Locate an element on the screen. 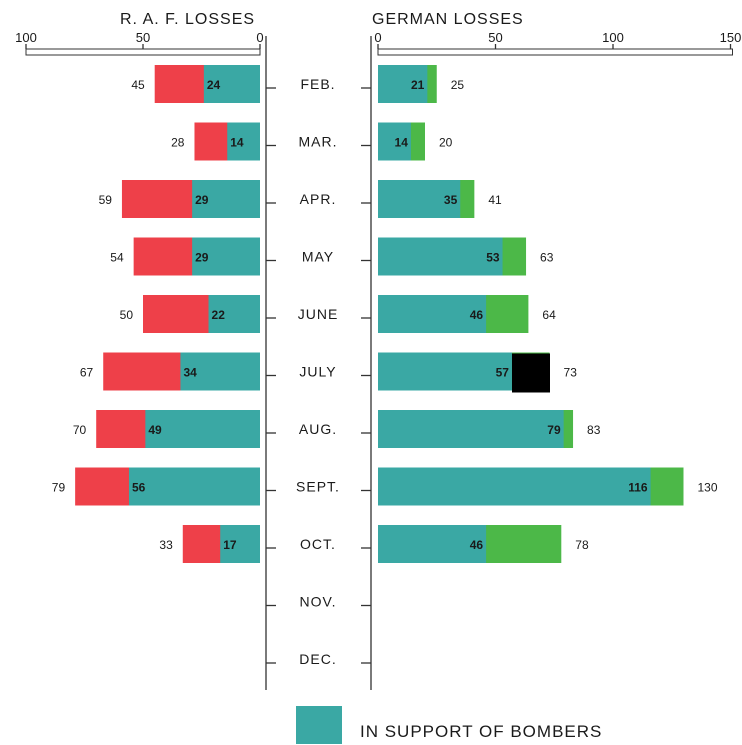 This screenshot has width=742, height=745. right-tick-label: 100 is located at coordinates (613, 37).